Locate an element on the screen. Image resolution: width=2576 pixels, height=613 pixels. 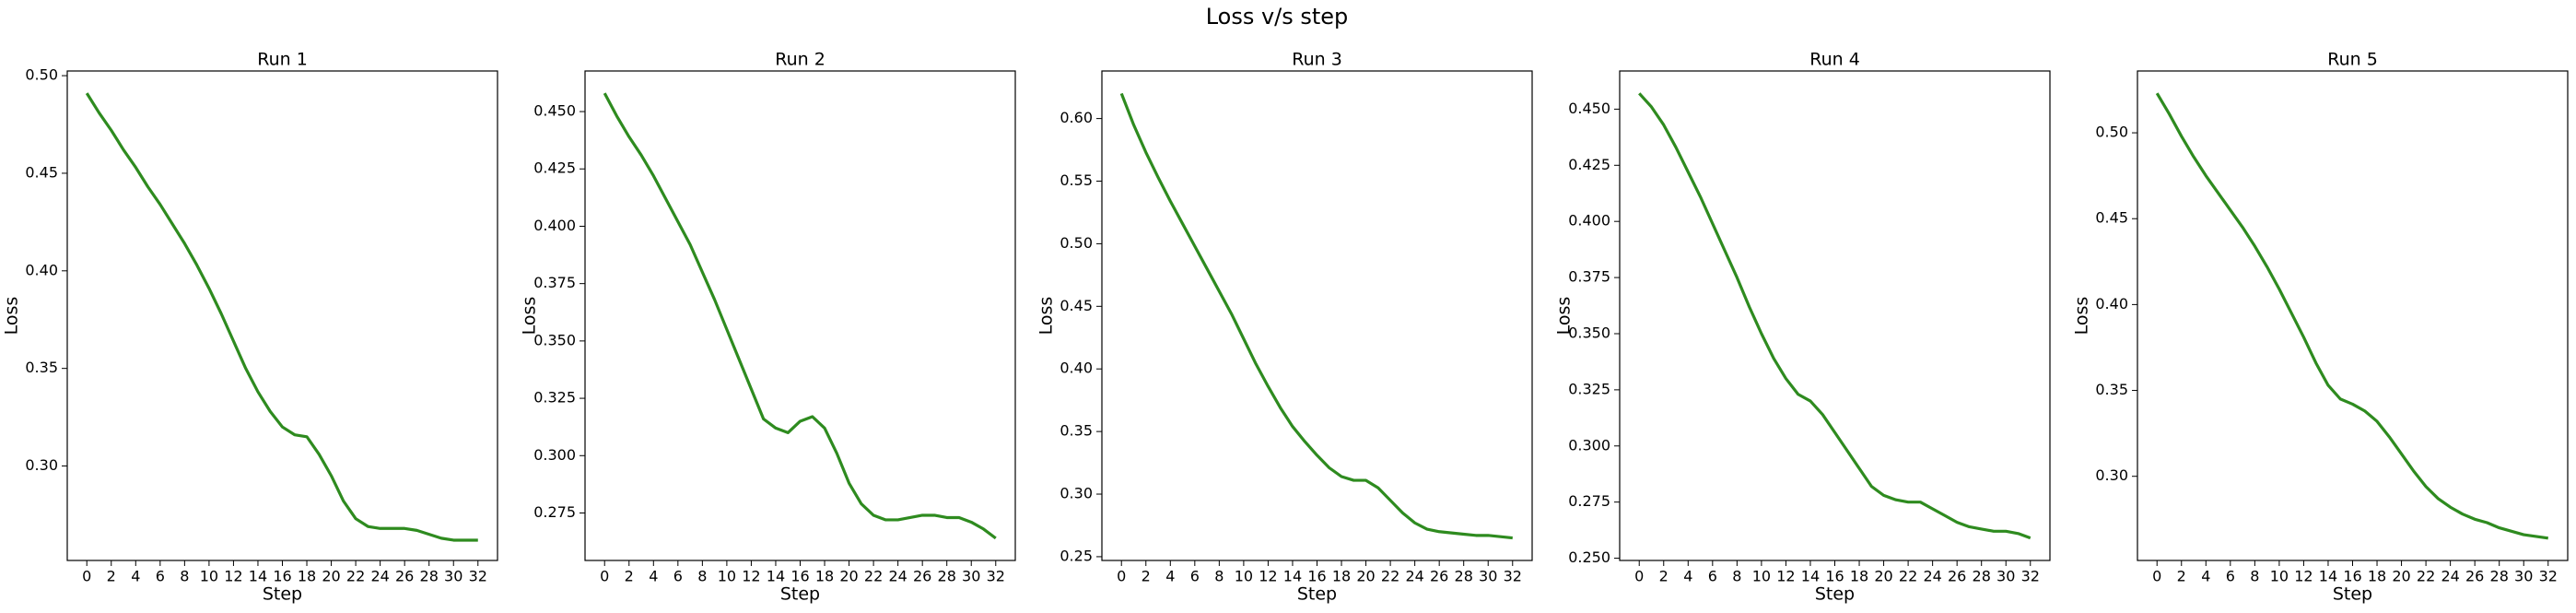
panel-title: Run 2 is located at coordinates (800, 60).